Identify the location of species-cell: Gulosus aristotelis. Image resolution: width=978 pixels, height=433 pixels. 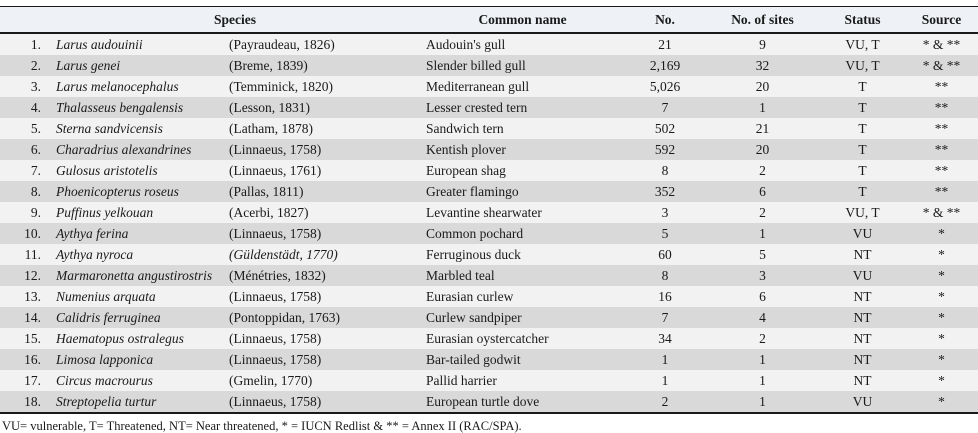
(107, 170).